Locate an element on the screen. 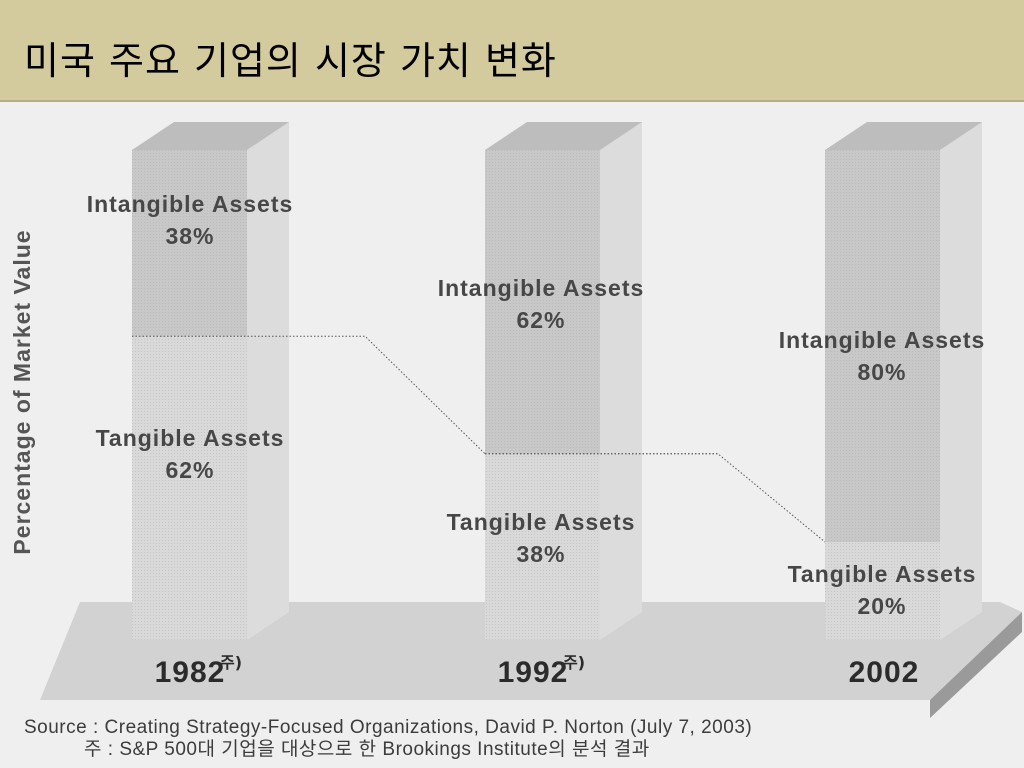 The height and width of the screenshot is (768, 1024). chart-floor is located at coordinates (531, 651).